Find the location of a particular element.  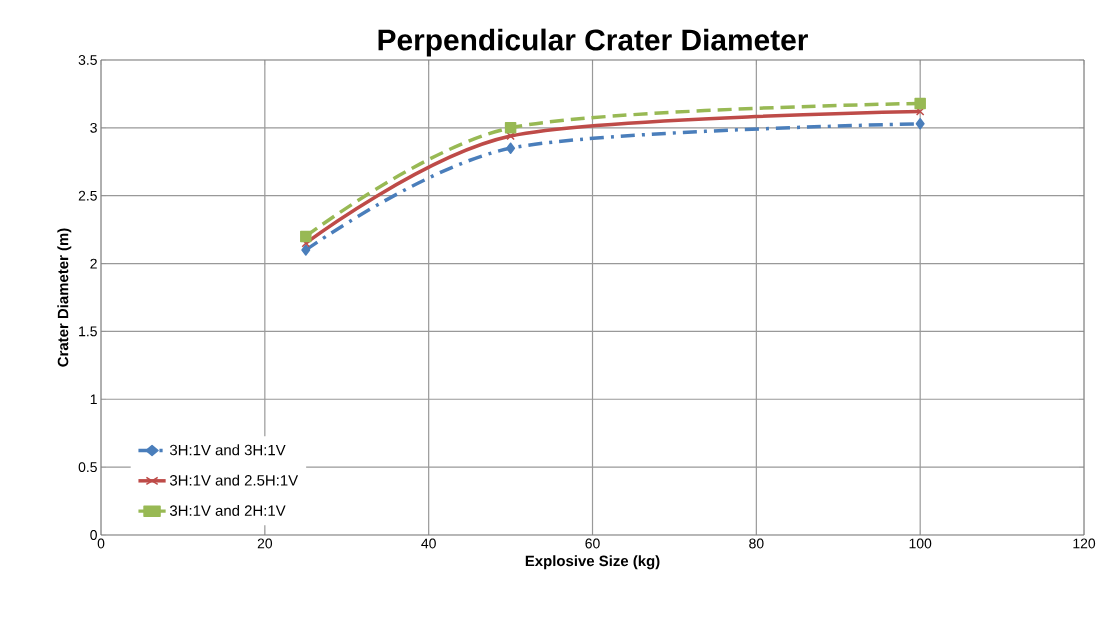

x-tick-label: 100 is located at coordinates (920, 543).